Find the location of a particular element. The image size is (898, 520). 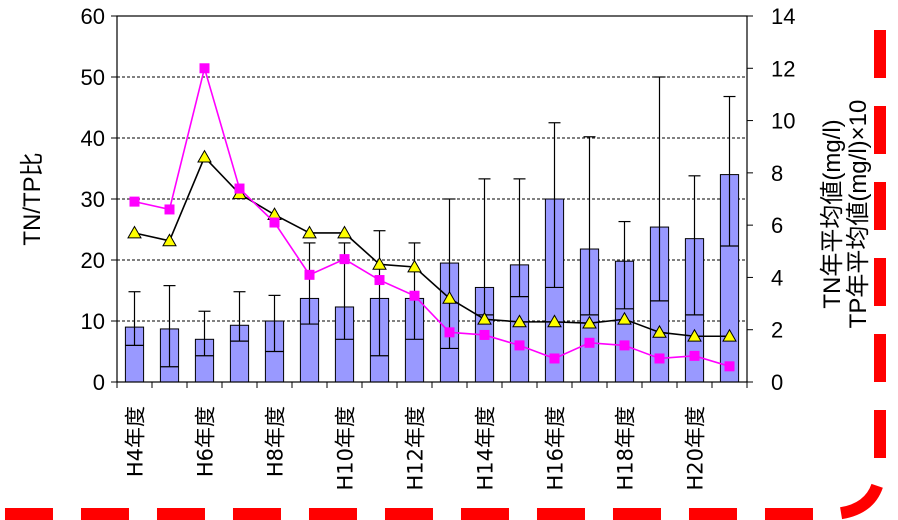

y2-tick-label: 10 is located at coordinates (783, 121).